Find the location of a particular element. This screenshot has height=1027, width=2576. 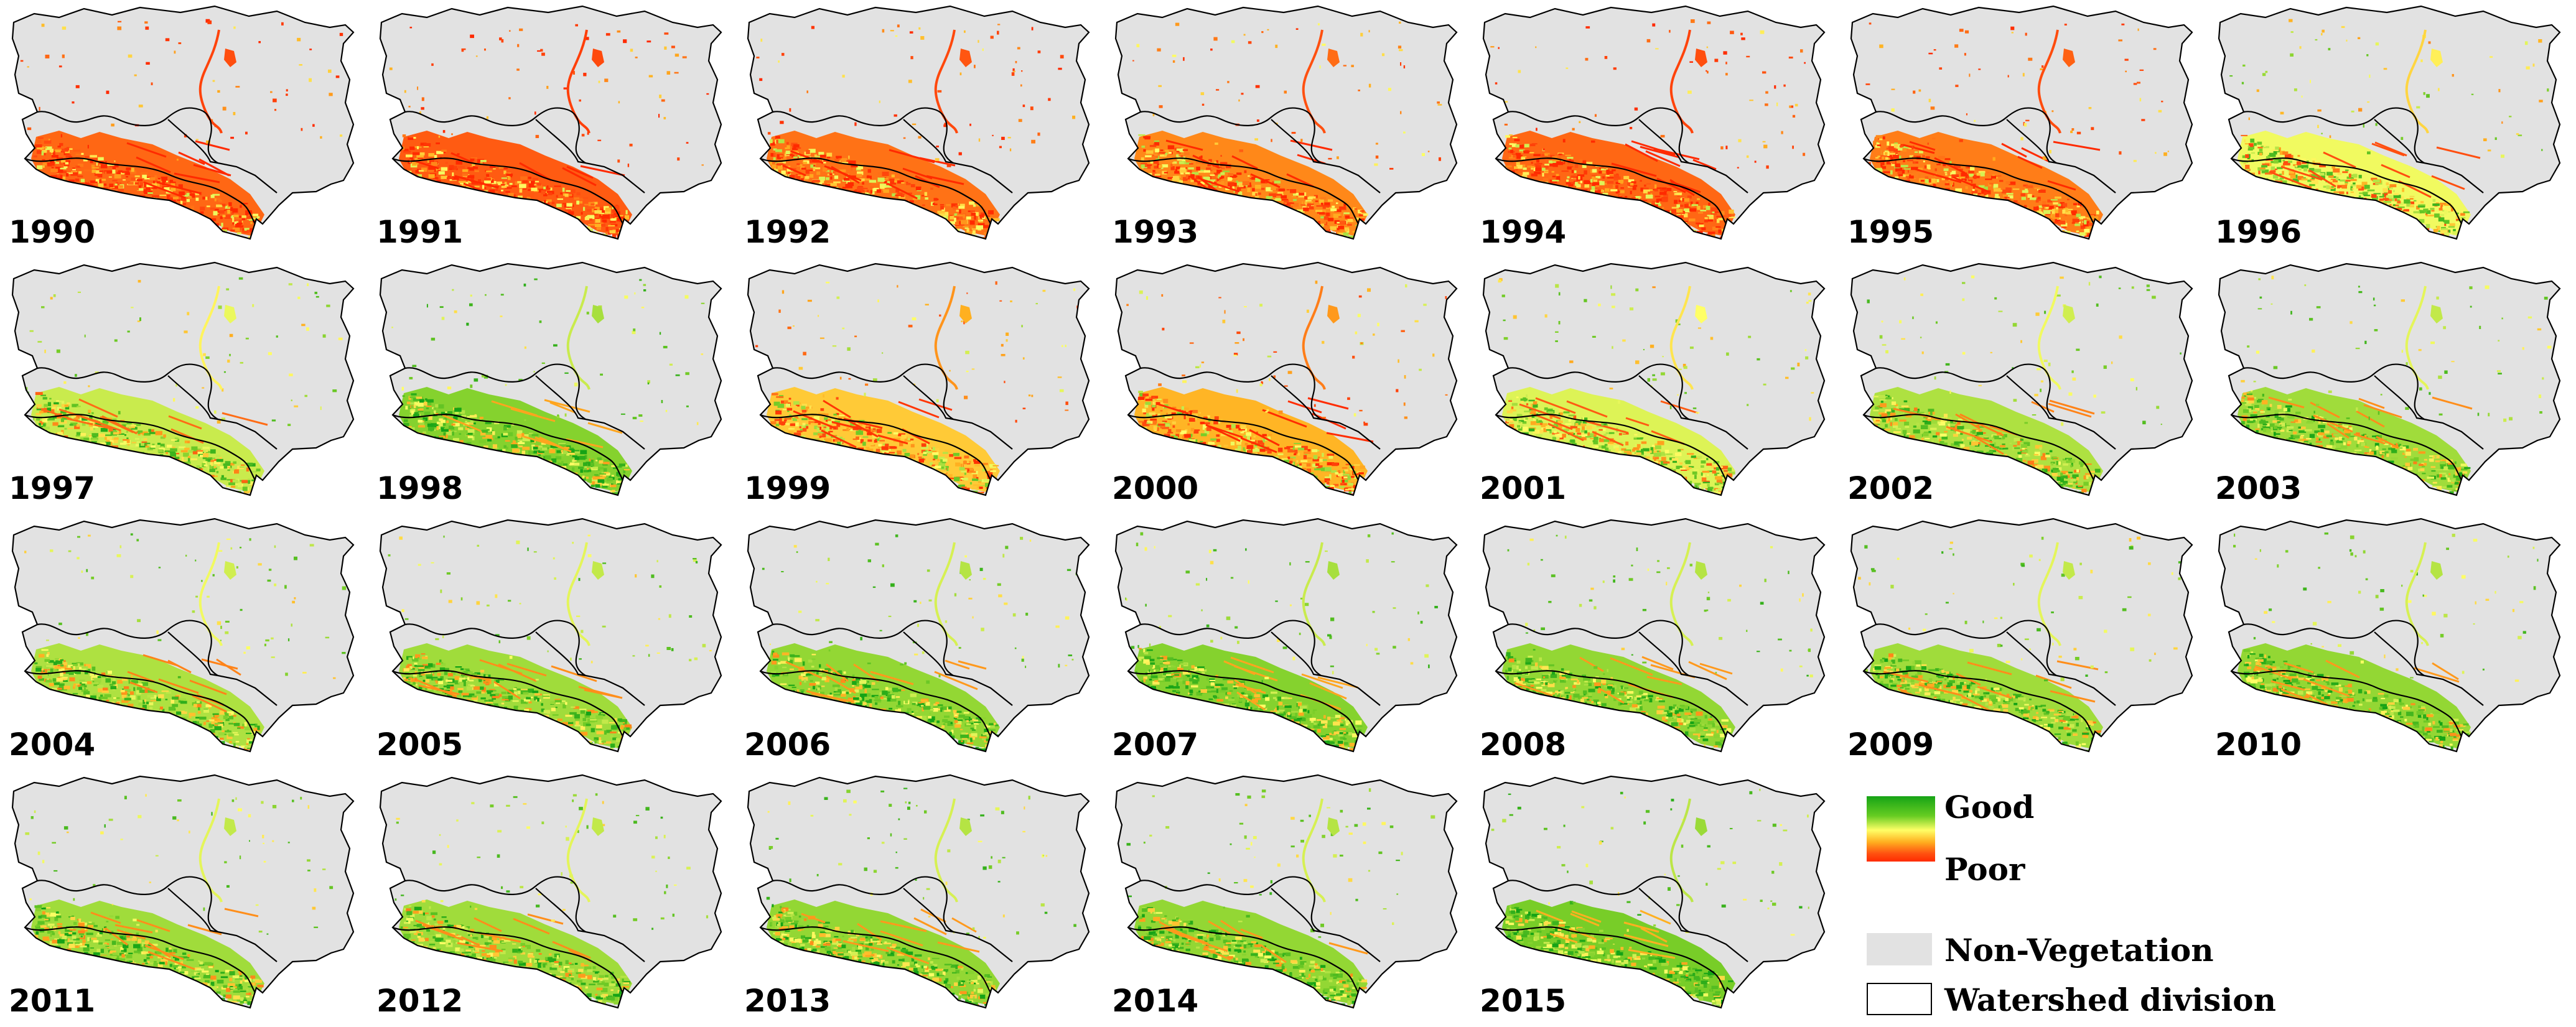

vegetation-belt is located at coordinates (1251, 952).